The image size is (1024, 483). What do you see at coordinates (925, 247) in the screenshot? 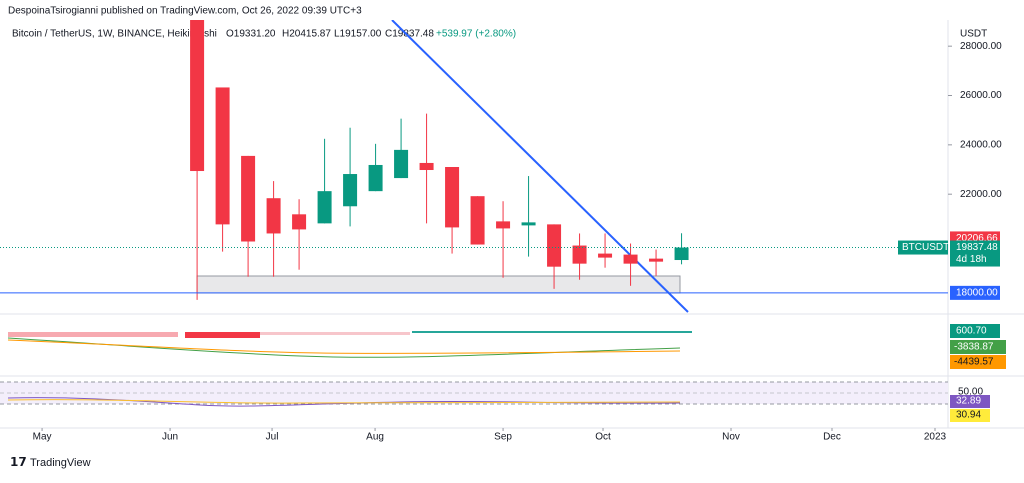
I see `symbol-tag-label: BTCUSDT` at bounding box center [925, 247].